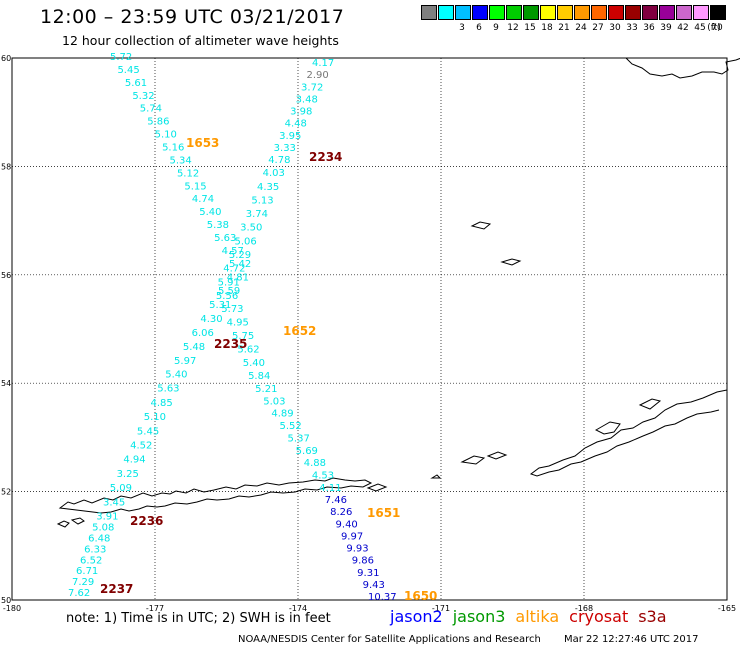 Image resolution: width=740 pixels, height=650 pixels. Describe the element at coordinates (420, 596) in the screenshot. I see `pass-time-label: 1650` at that location.